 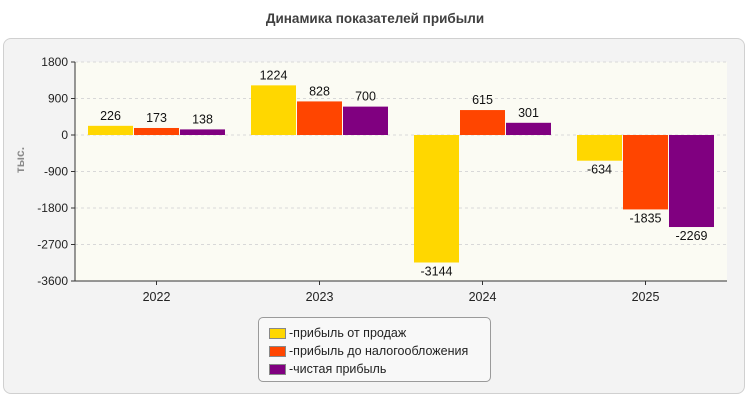 I want to click on legend-item-pretax-profit: - прибыль до налогообложения, so click(x=374, y=351).